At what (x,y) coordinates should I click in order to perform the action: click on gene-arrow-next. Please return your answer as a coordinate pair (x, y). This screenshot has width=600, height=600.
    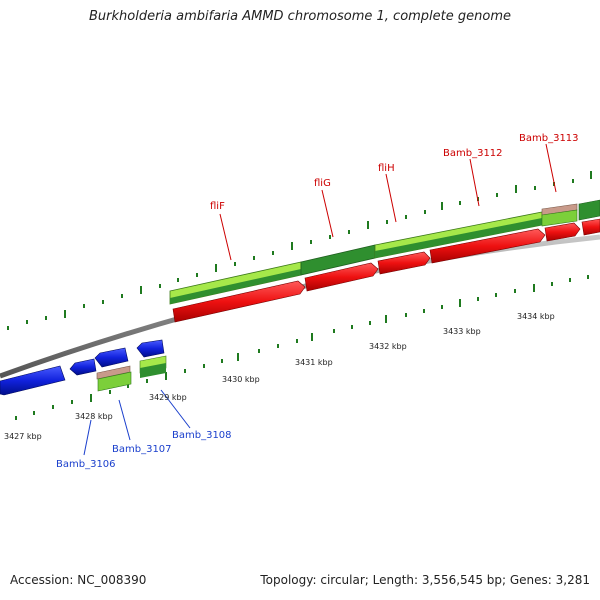
    Looking at the image, I should click on (590, 227).